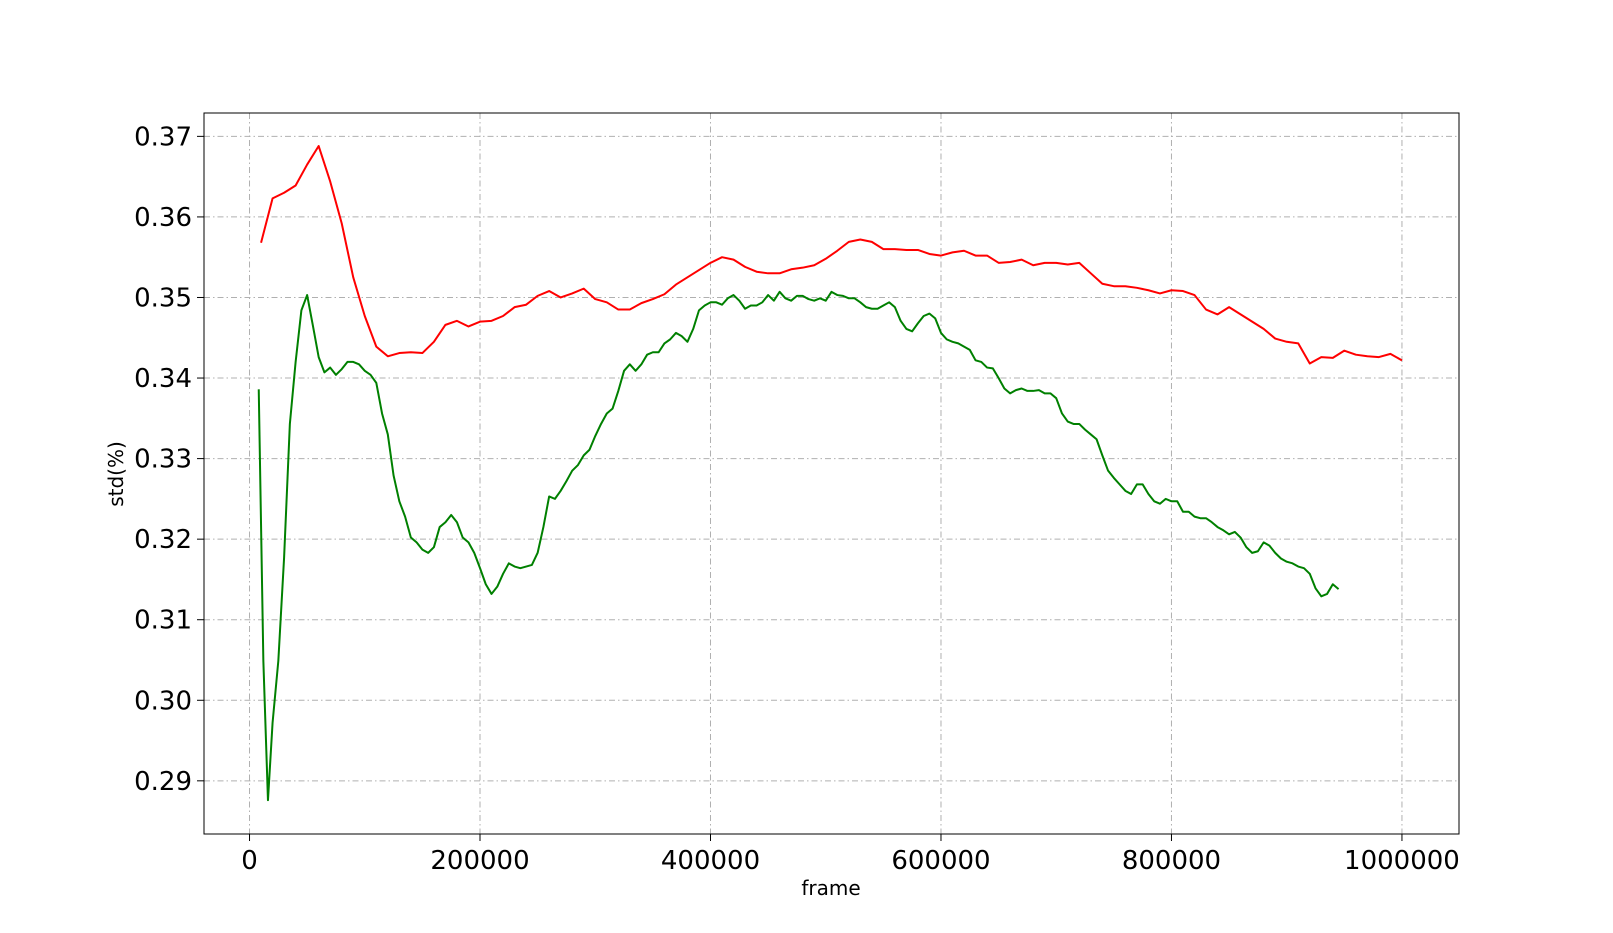  Describe the element at coordinates (1171, 861) in the screenshot. I see `x-tick-label: 800000` at that location.